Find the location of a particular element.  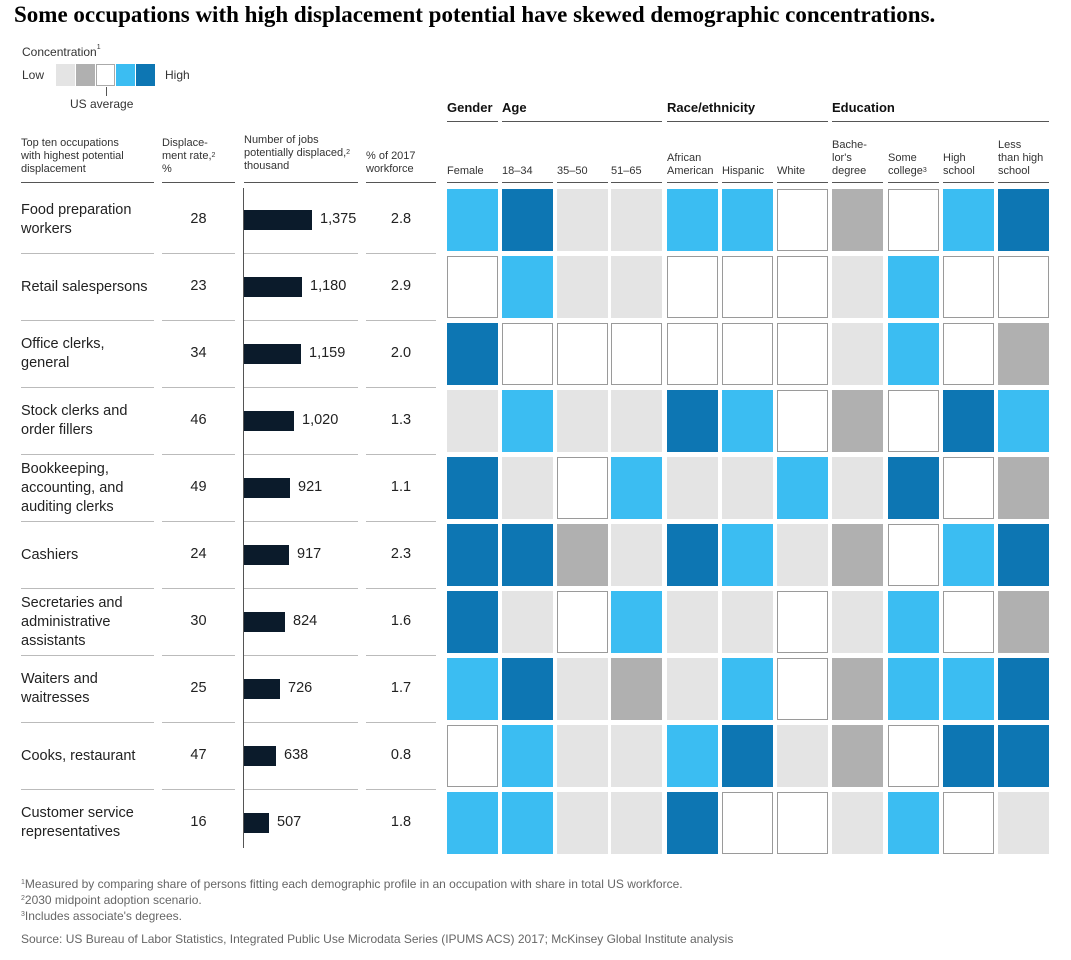

demographic-header: White is located at coordinates (806, 171).